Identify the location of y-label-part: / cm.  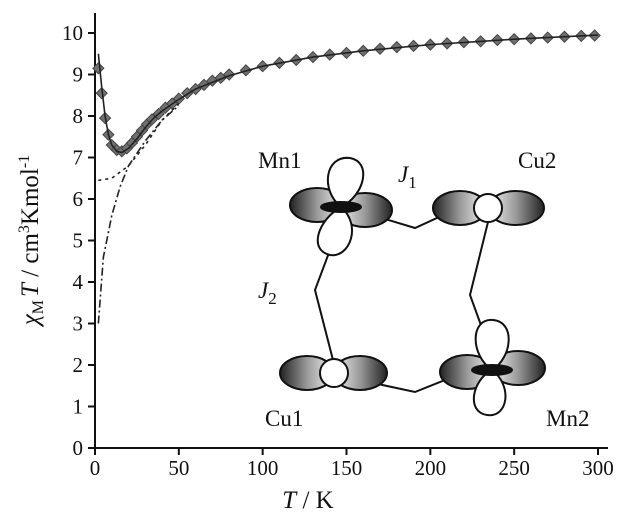
(30, 258).